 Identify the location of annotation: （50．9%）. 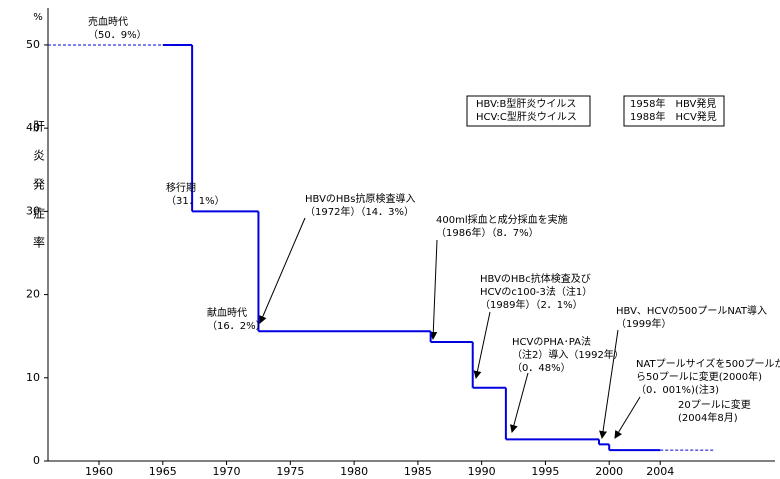
(117, 35).